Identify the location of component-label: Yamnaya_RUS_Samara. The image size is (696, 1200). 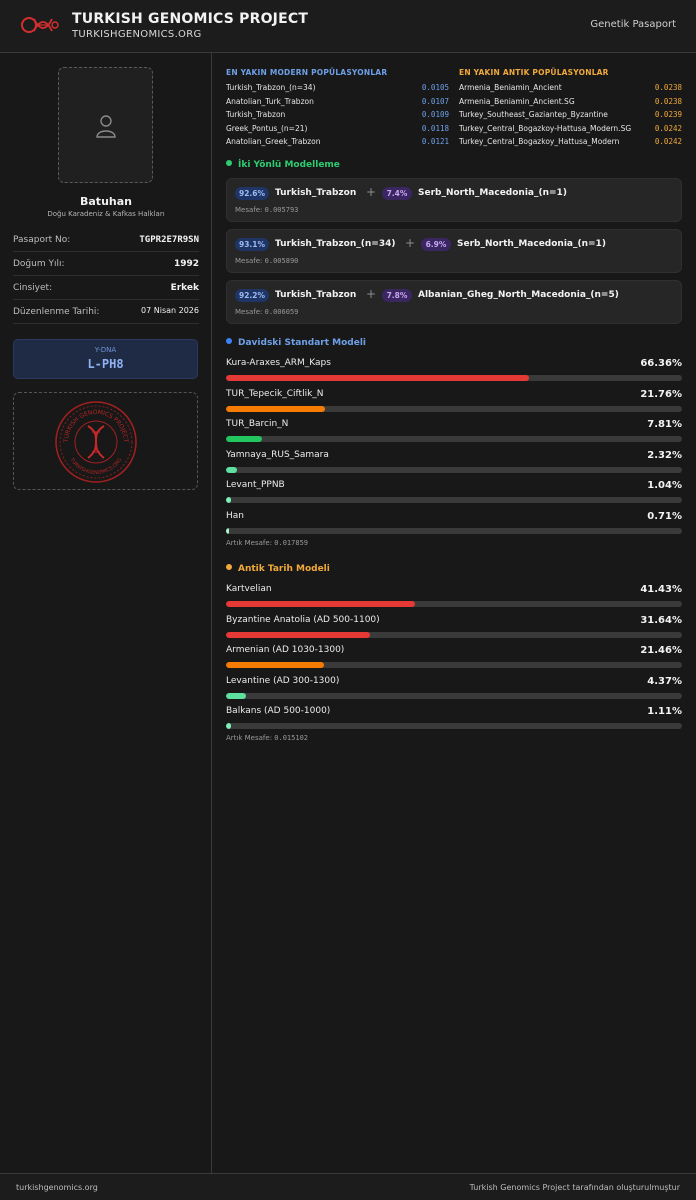
(277, 454).